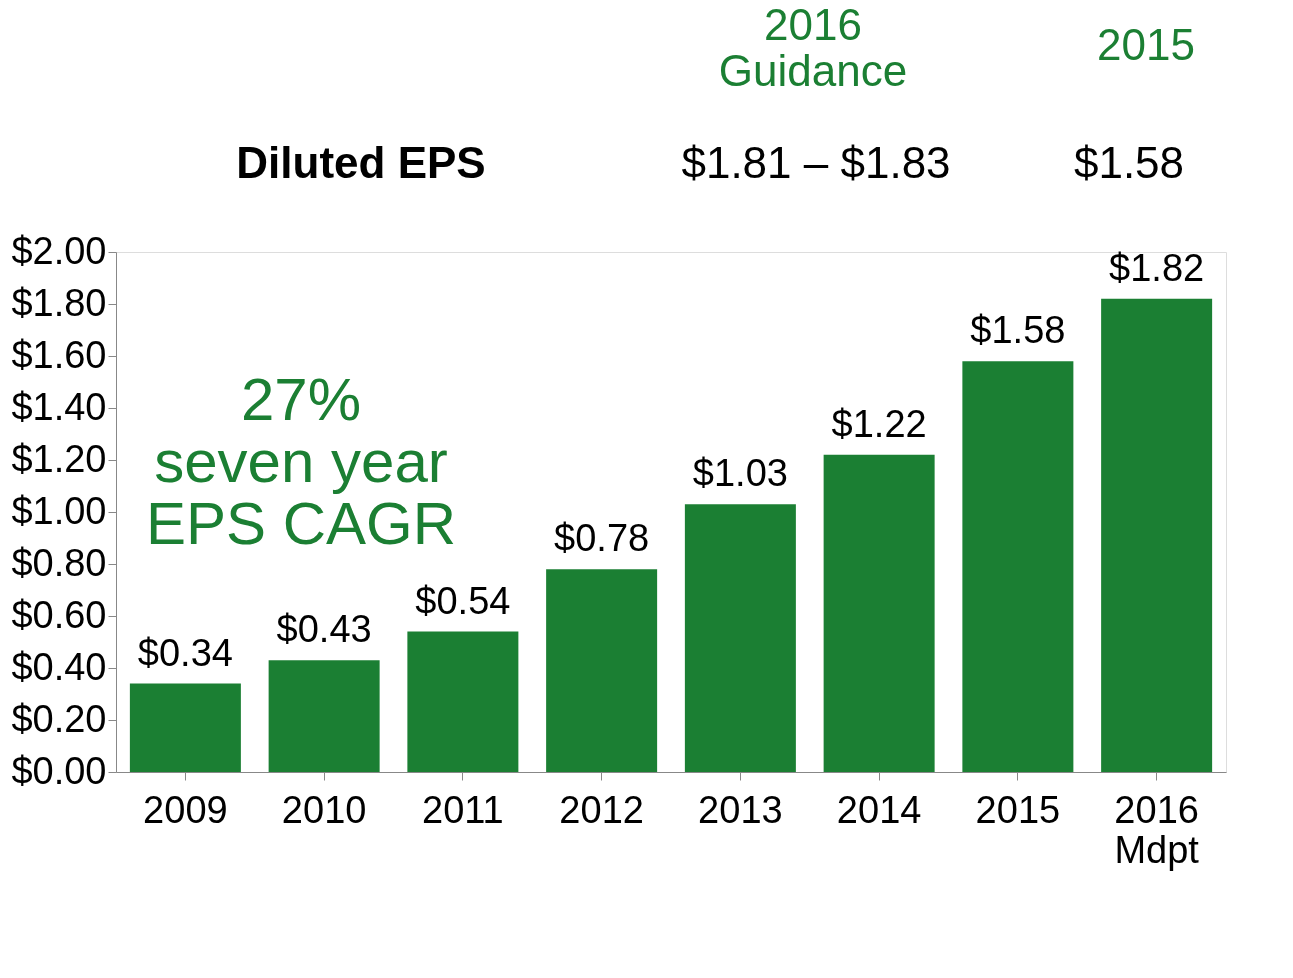 The image size is (1293, 978). I want to click on y-tick-label: $1.60, so click(59, 354).